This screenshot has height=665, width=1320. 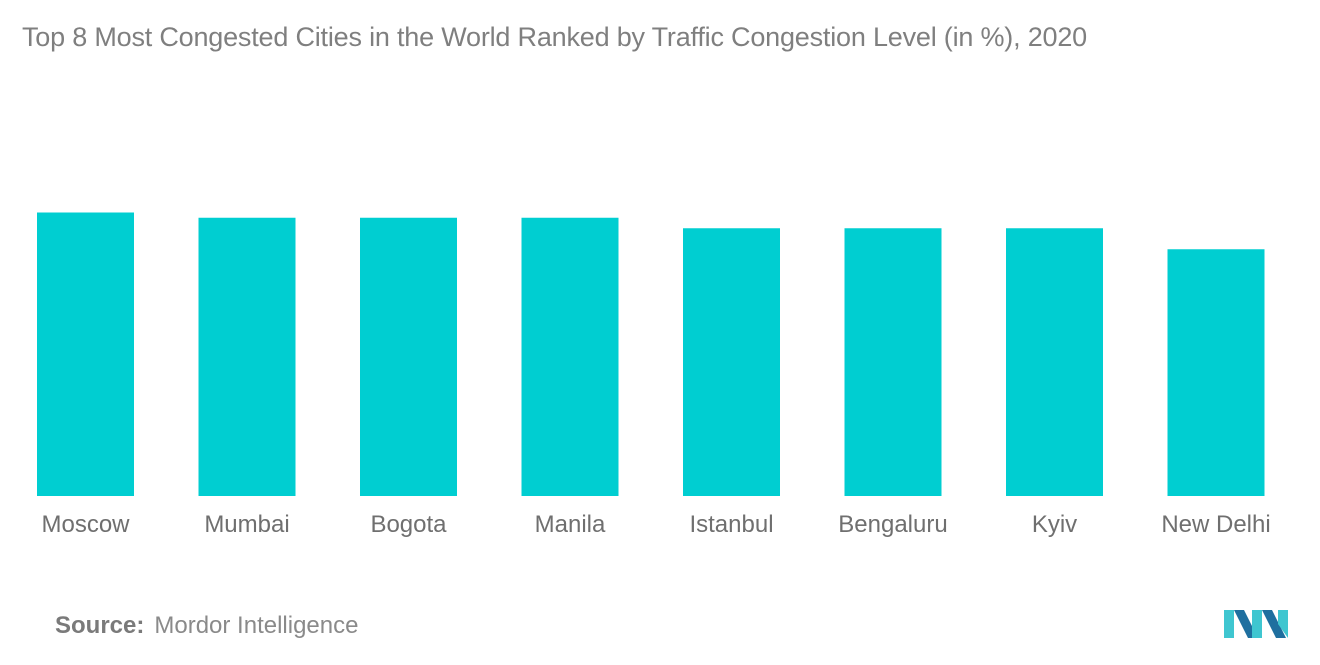 What do you see at coordinates (85, 354) in the screenshot?
I see `bar-moscow` at bounding box center [85, 354].